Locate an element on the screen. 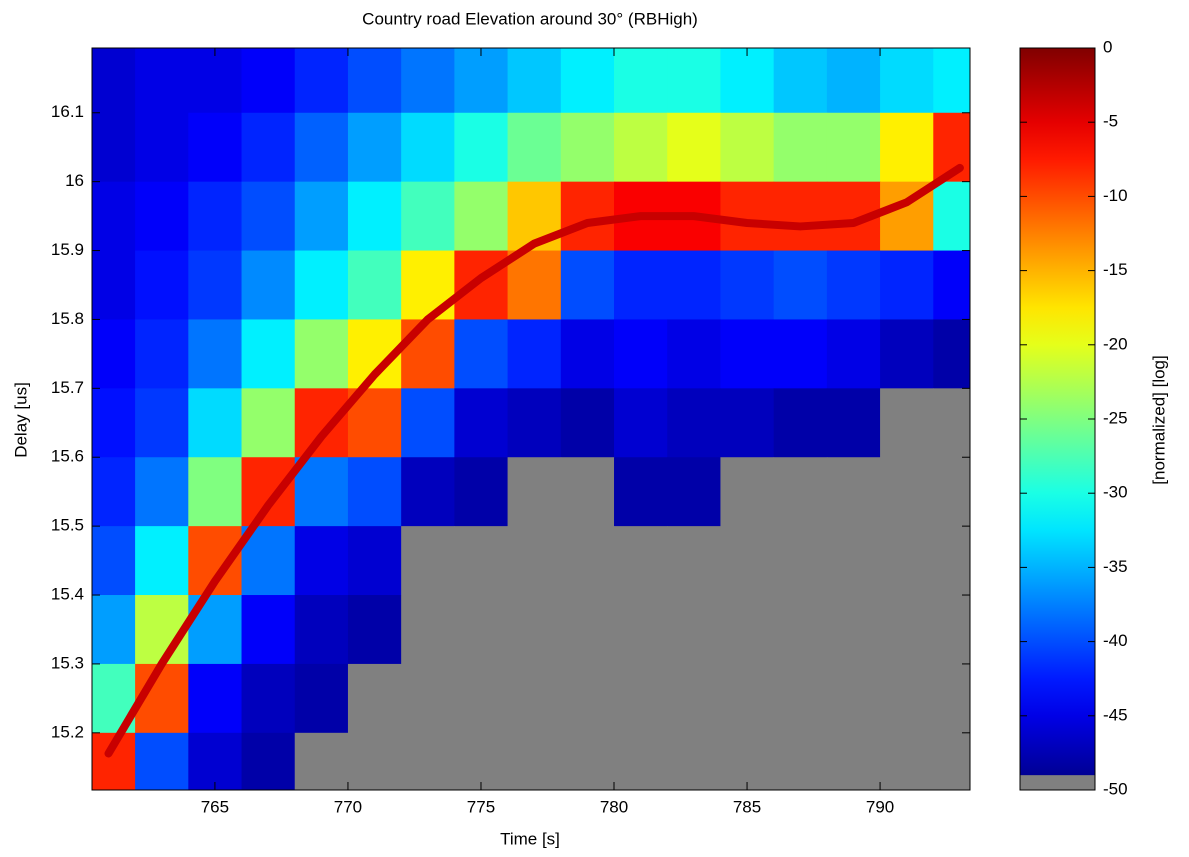  y-tick-label: 15.4 is located at coordinates (67, 594).